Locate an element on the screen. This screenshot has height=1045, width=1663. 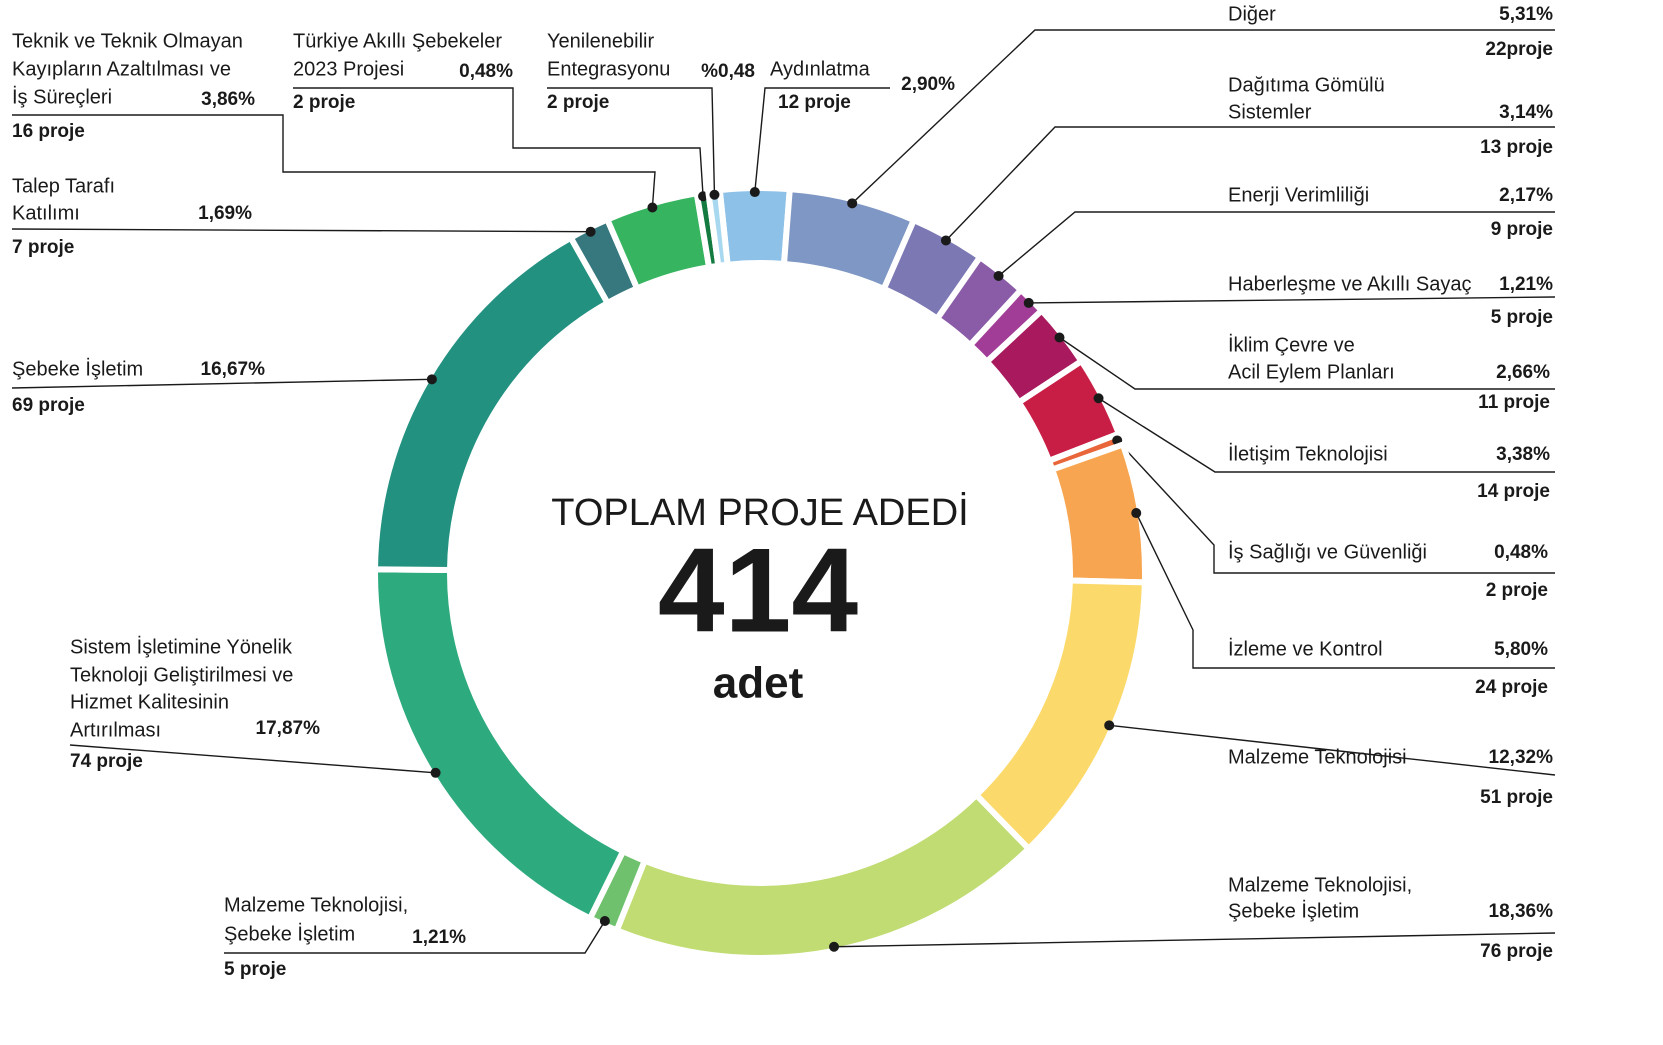
count-label: 14 proje is located at coordinates (1513, 491).